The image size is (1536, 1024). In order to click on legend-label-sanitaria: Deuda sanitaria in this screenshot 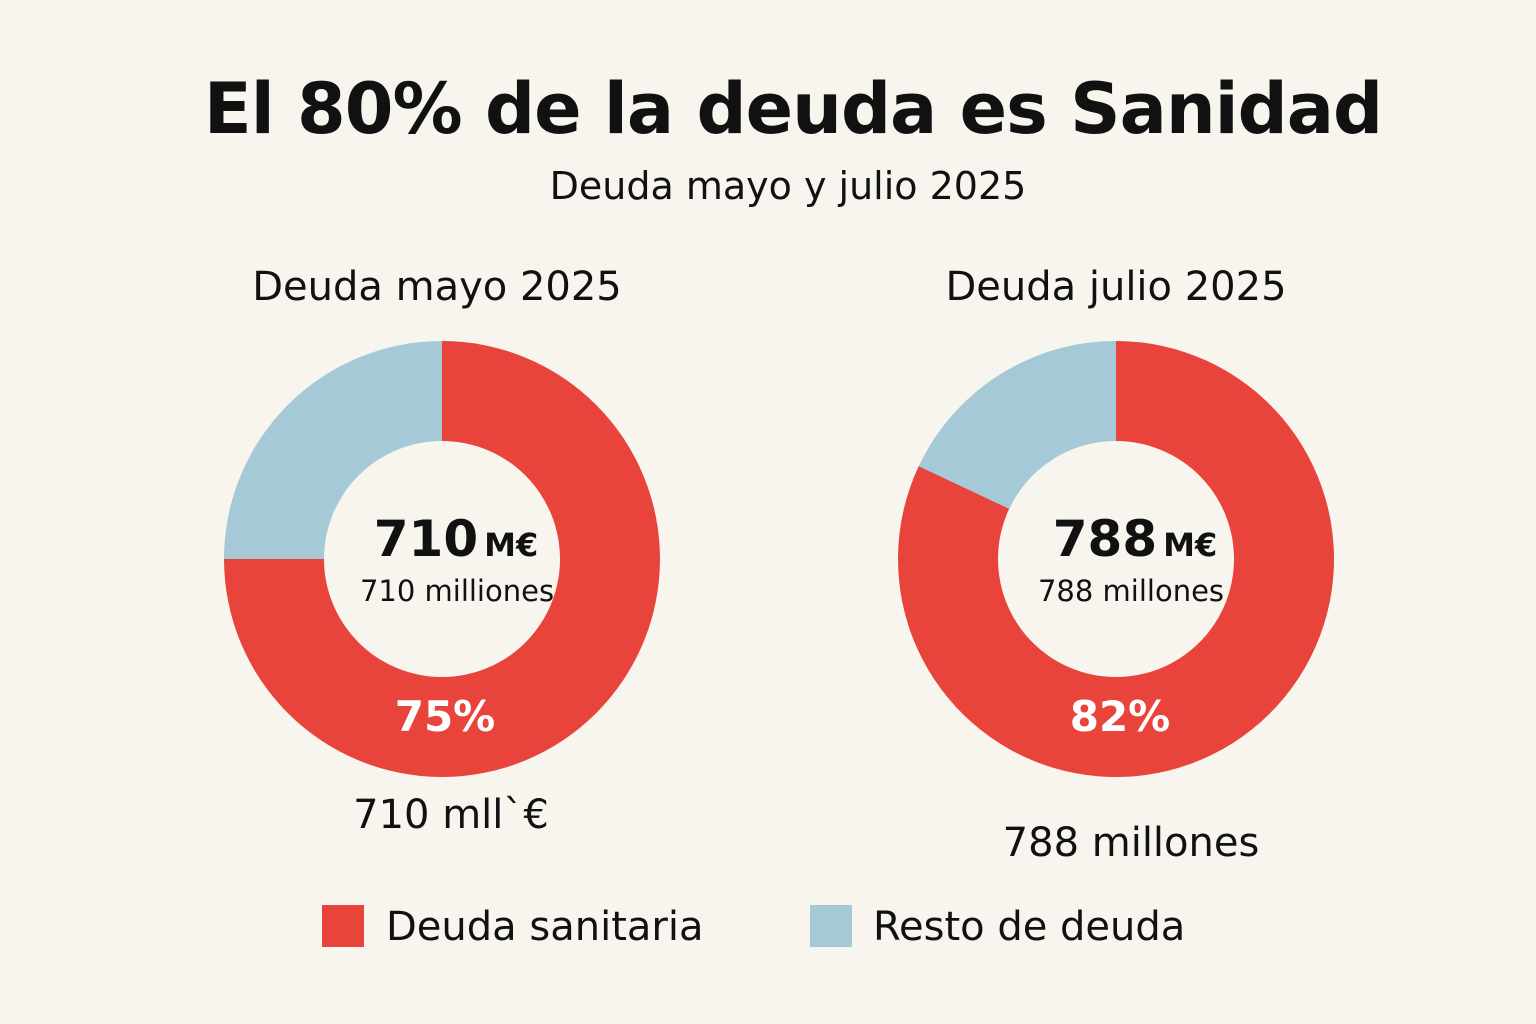, I will do `click(545, 927)`.